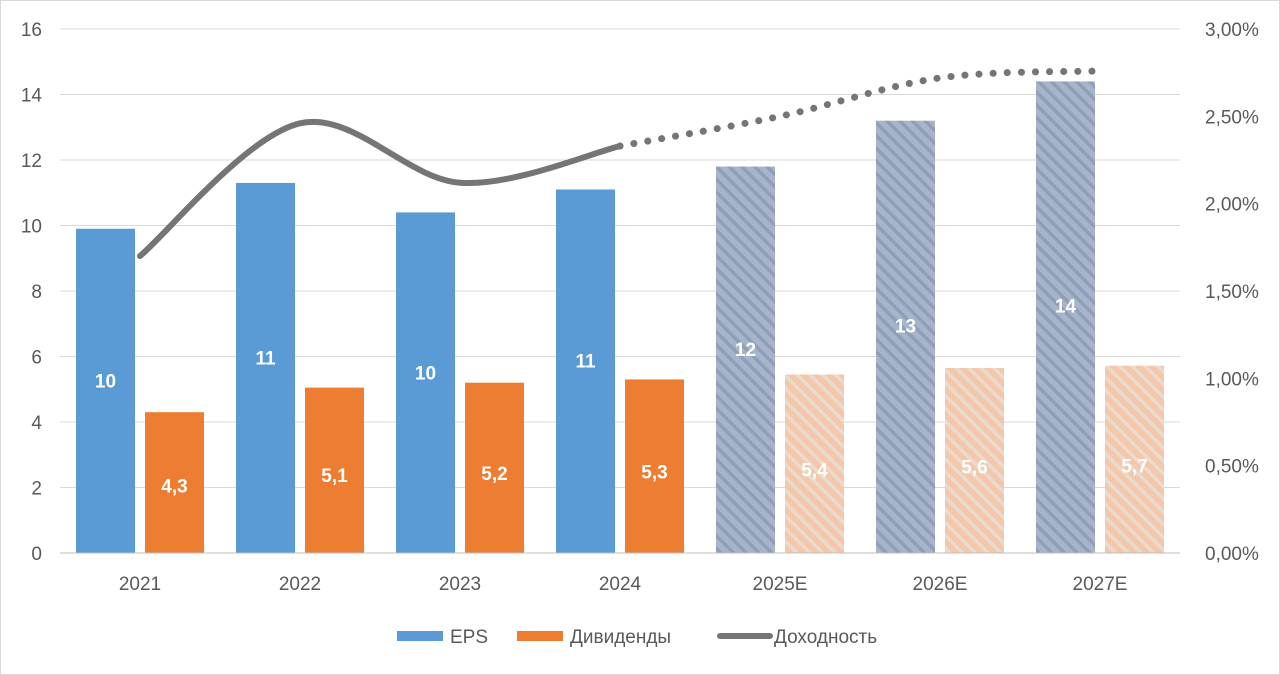 Image resolution: width=1280 pixels, height=675 pixels. What do you see at coordinates (905, 327) in the screenshot?
I see `eps-data-label: 13` at bounding box center [905, 327].